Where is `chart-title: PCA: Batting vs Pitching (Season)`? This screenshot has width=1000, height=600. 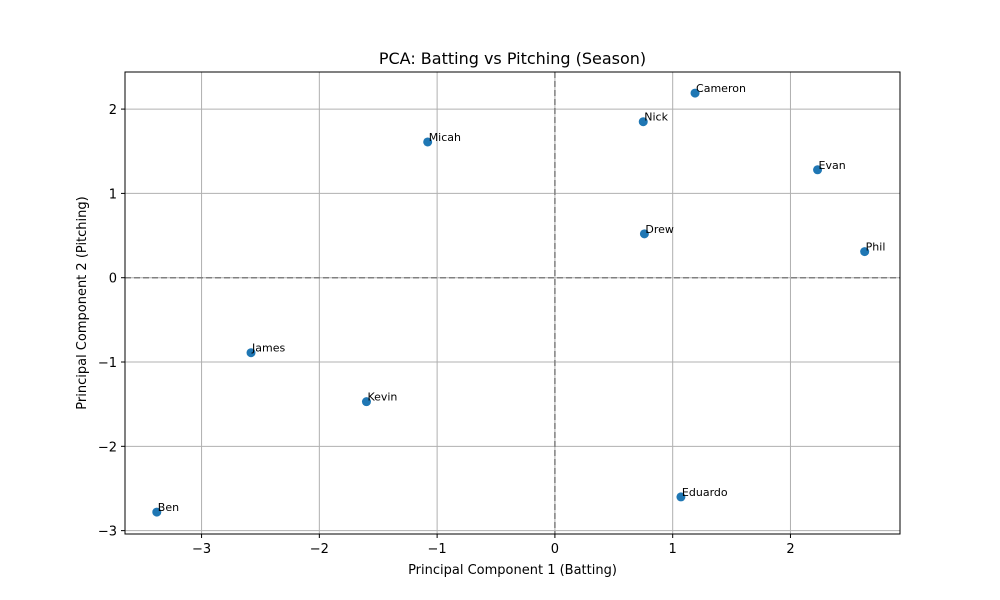 chart-title: PCA: Batting vs Pitching (Season) is located at coordinates (512, 58).